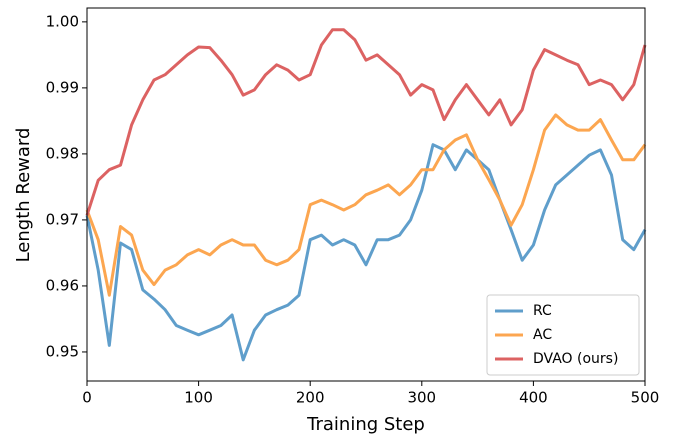 This screenshot has height=448, width=673. What do you see at coordinates (533, 398) in the screenshot?
I see `x-tick-label: 400` at bounding box center [533, 398].